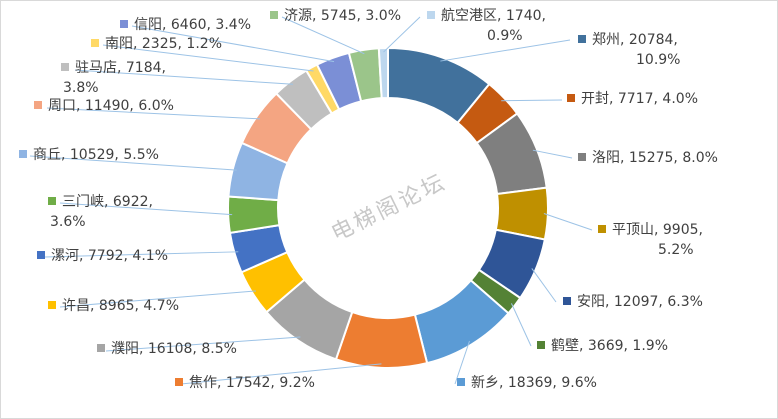 Image resolution: width=778 pixels, height=419 pixels. Describe the element at coordinates (23, 154) in the screenshot. I see `label-marker-商丘` at that location.